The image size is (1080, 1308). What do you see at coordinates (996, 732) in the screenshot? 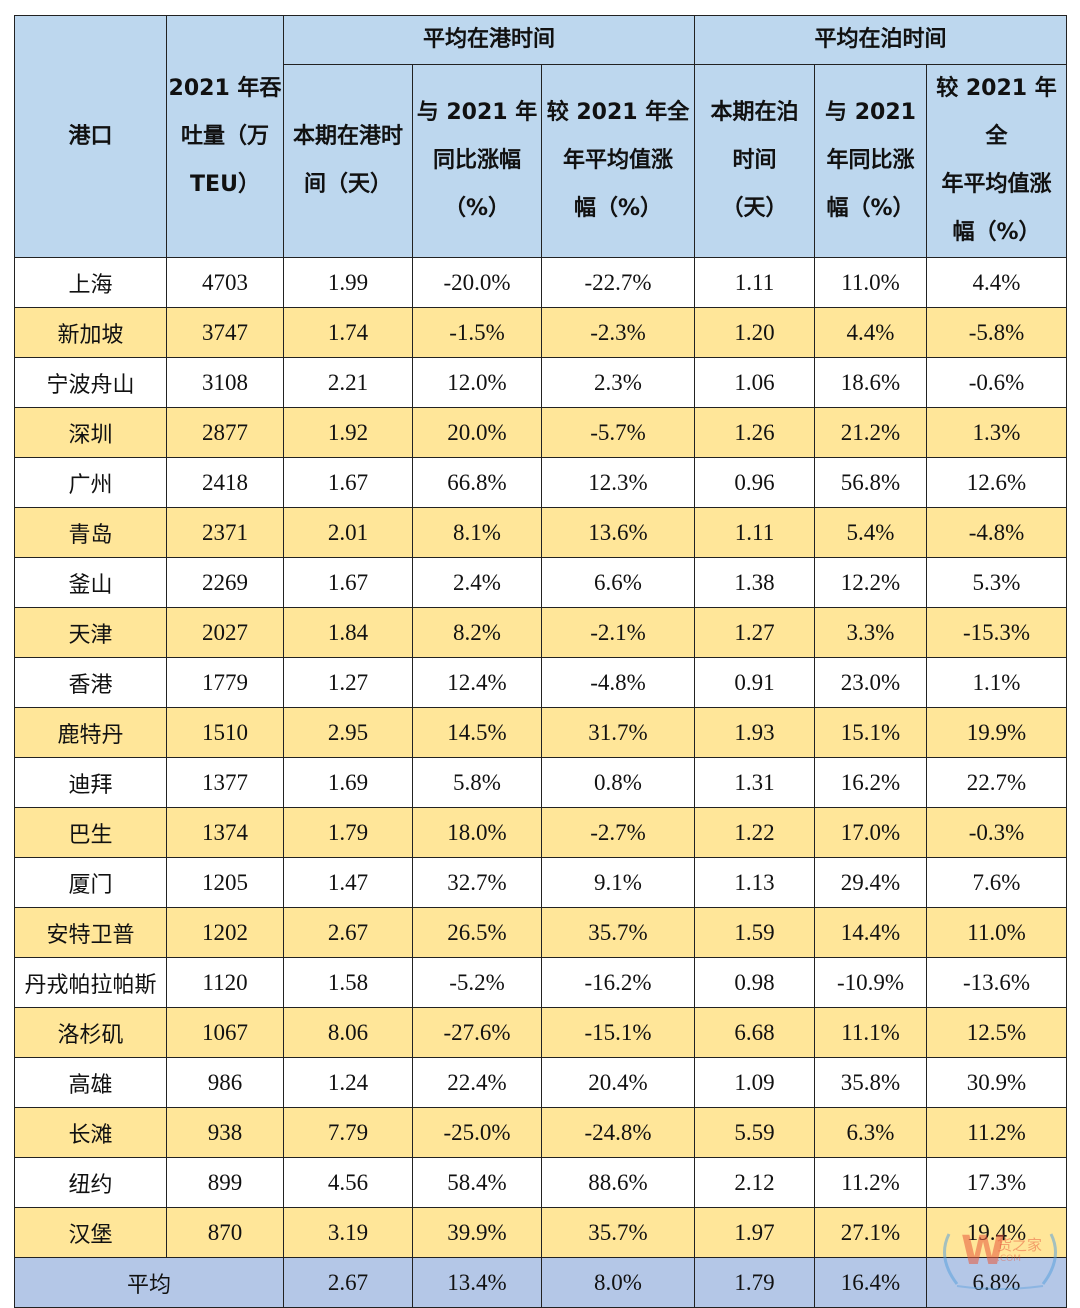
I see `cell-berth-vs-avg: 19.9%` at bounding box center [996, 732].